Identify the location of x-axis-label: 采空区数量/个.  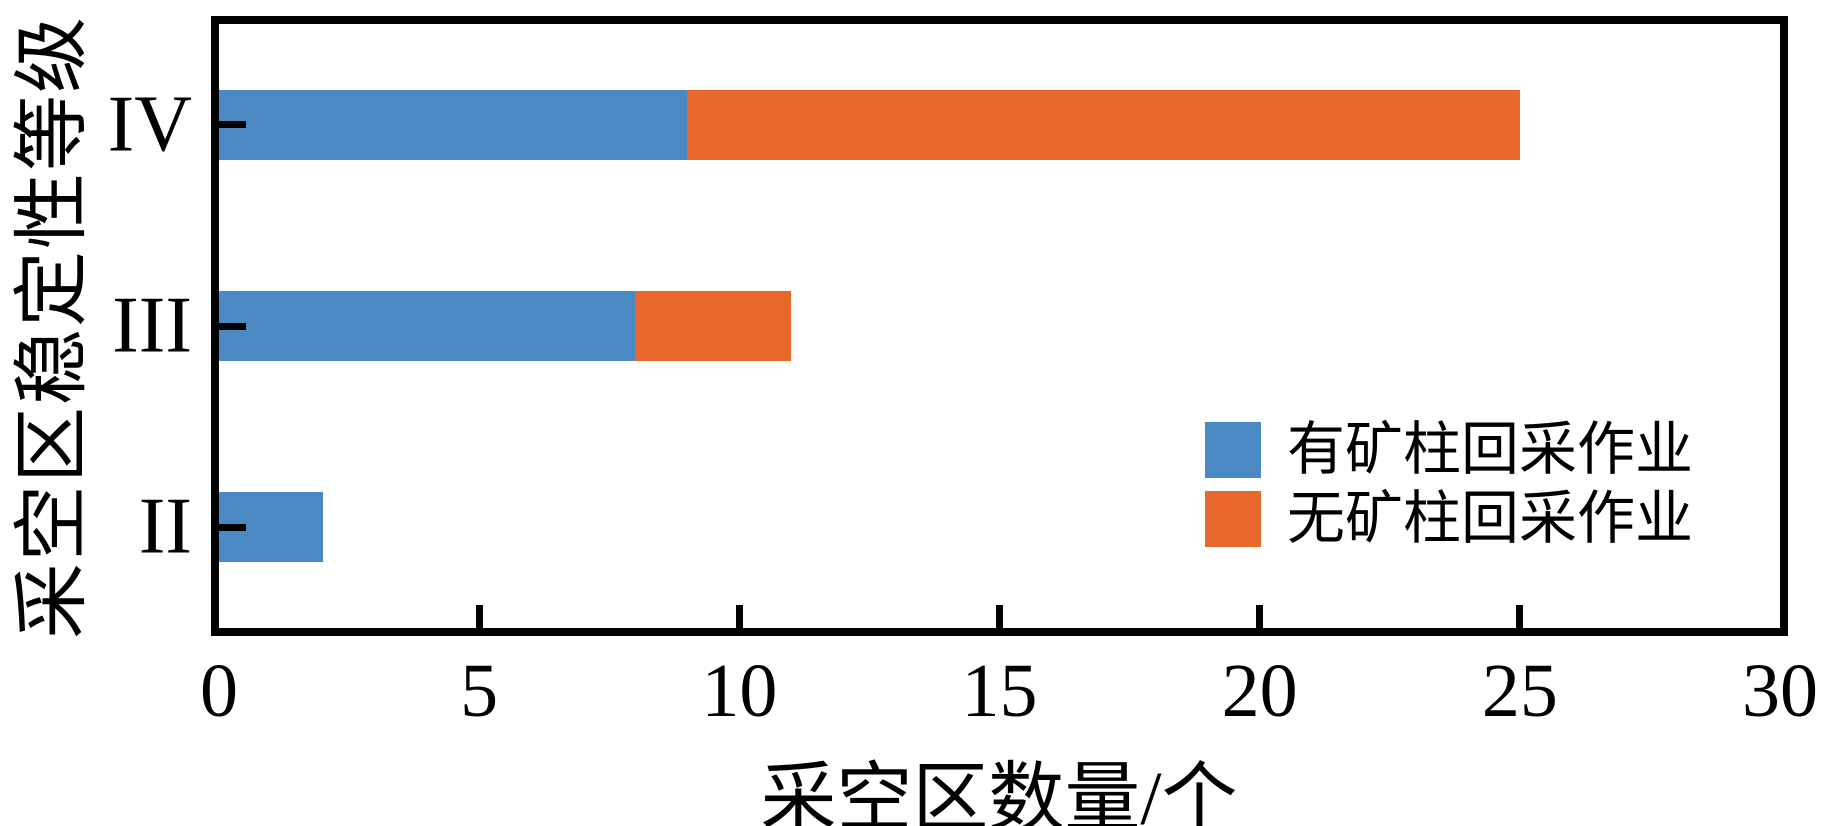
(999, 791).